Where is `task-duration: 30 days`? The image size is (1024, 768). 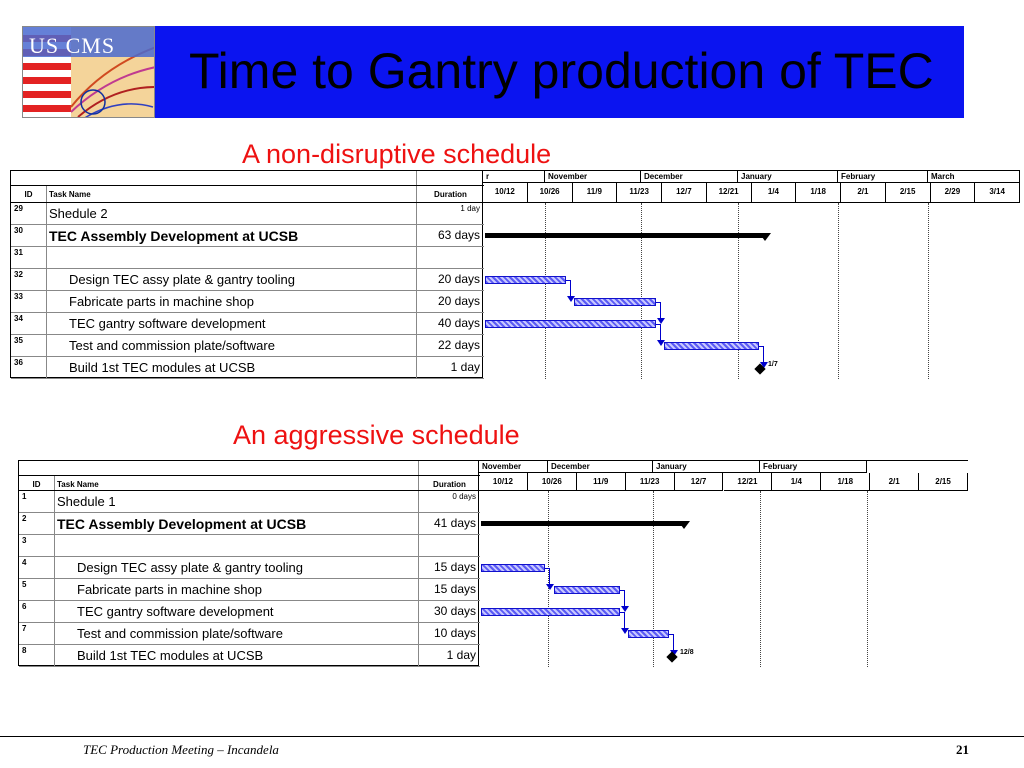
task-duration: 30 days is located at coordinates (454, 611).